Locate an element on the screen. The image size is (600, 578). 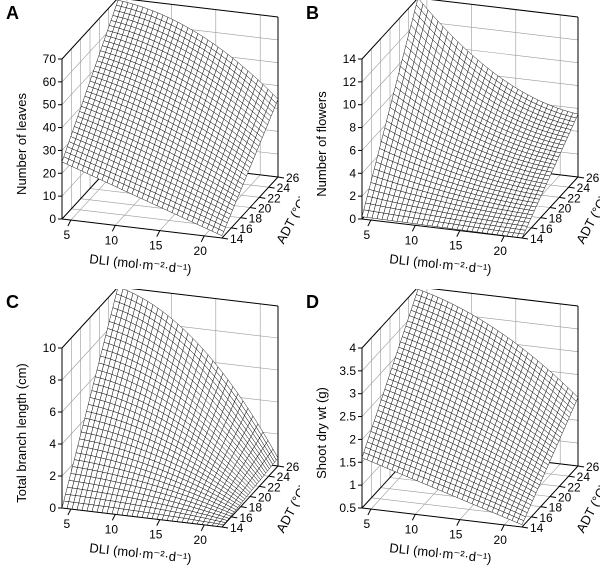
z-tick-label: 8 is located at coordinates (352, 128).